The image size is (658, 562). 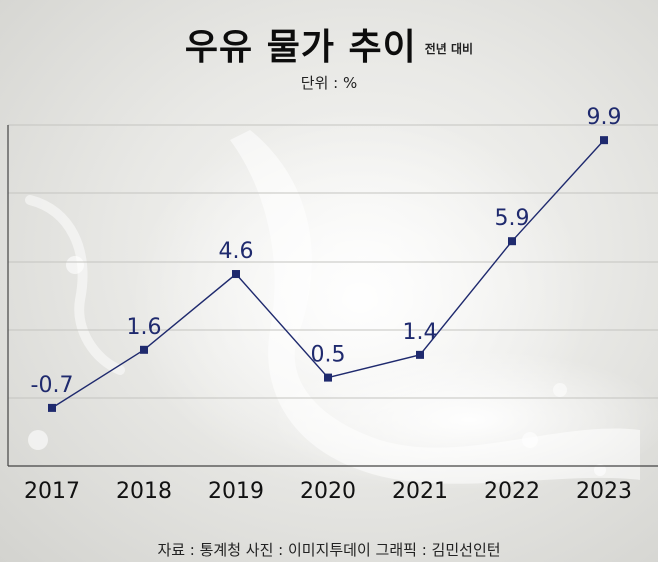 What do you see at coordinates (329, 550) in the screenshot?
I see `source-credit: 자료 : 통계청 사진 : 이미지투데이 그래픽 : 김민선인턴` at bounding box center [329, 550].